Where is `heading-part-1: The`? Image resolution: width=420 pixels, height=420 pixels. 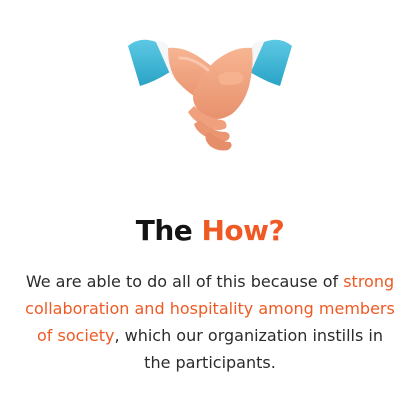 heading-part-1: The is located at coordinates (164, 230).